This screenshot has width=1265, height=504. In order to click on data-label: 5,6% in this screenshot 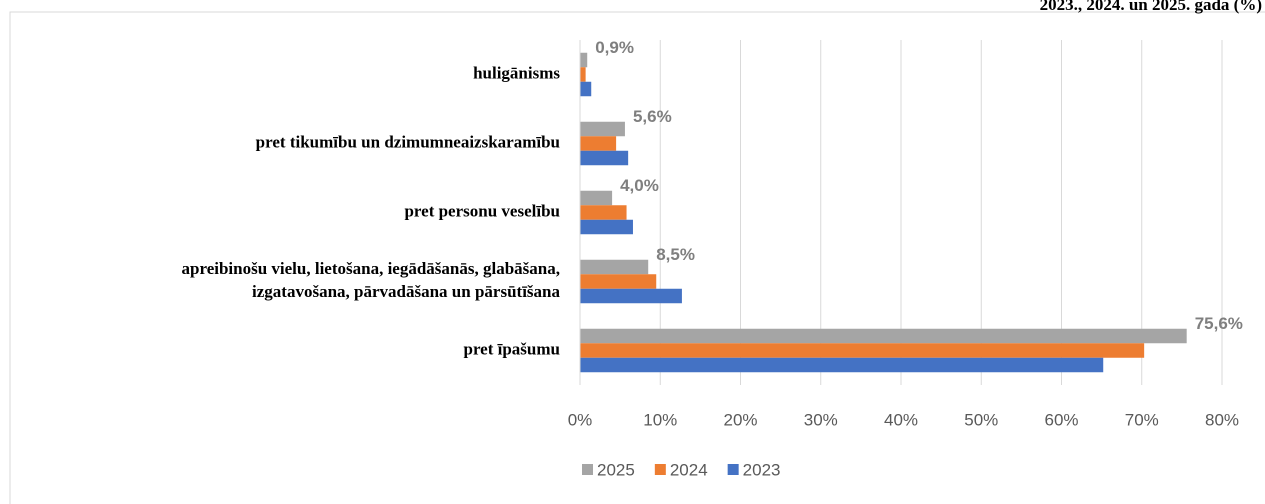, I will do `click(652, 116)`.